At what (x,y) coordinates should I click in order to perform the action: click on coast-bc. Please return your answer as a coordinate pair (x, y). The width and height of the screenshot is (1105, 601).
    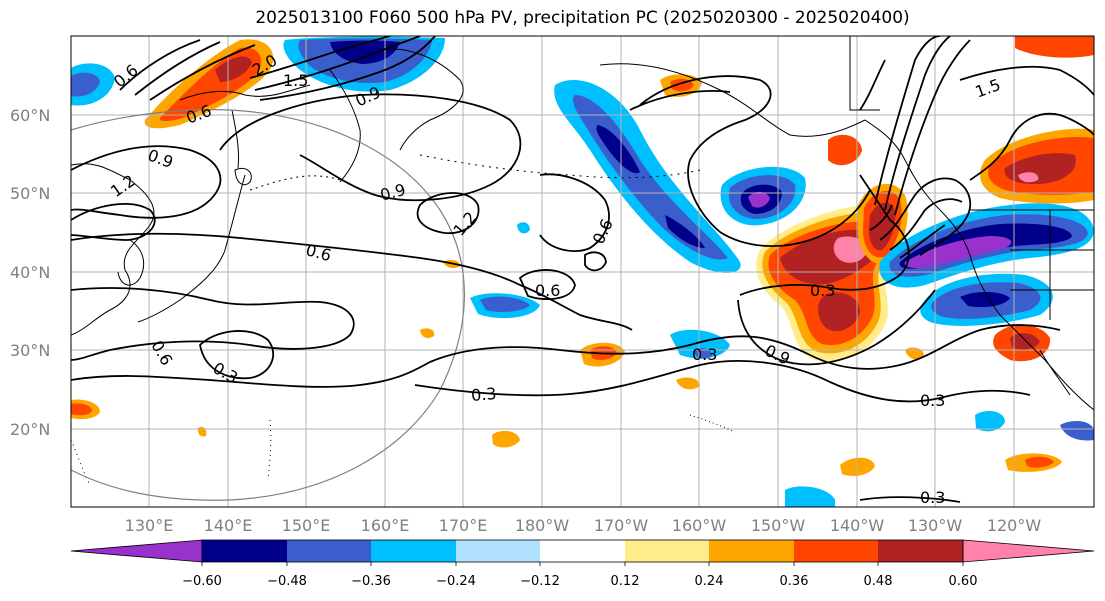
    Looking at the image, I should click on (917, 187).